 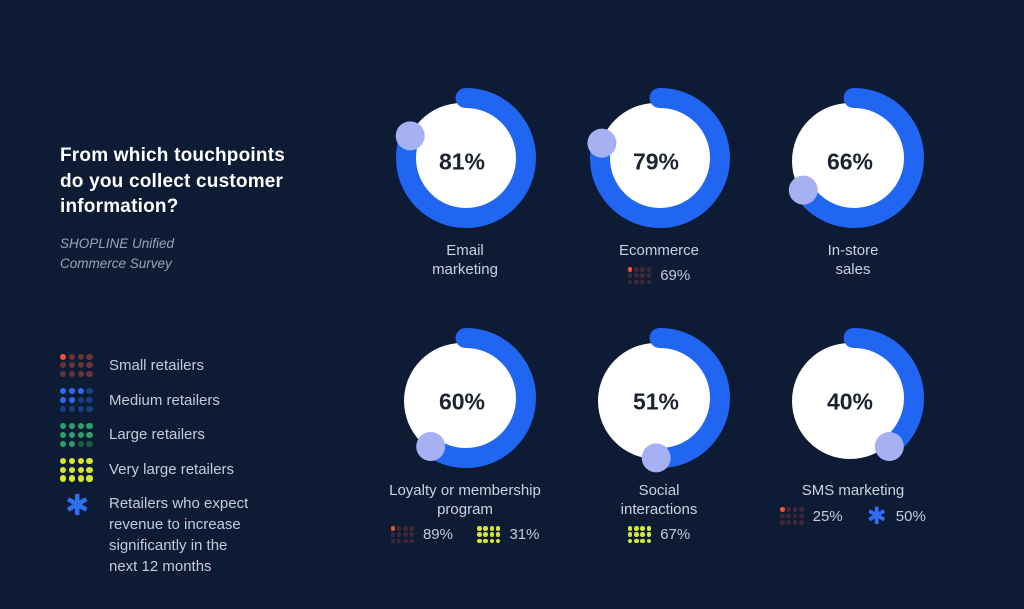 I want to click on donut-gauge: 40%, so click(x=854, y=398).